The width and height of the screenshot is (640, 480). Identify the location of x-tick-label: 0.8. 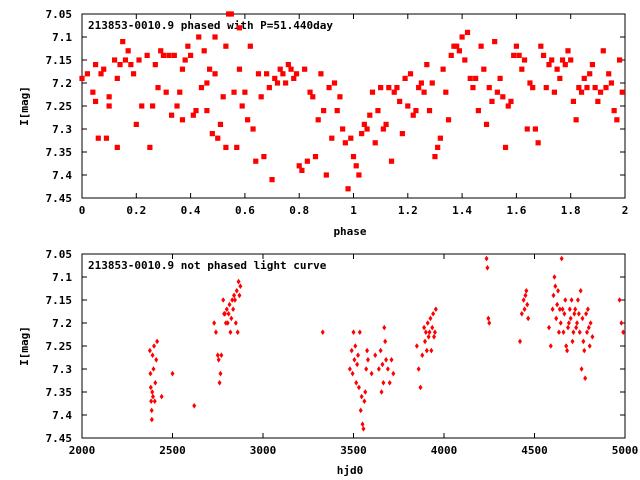
(299, 210).